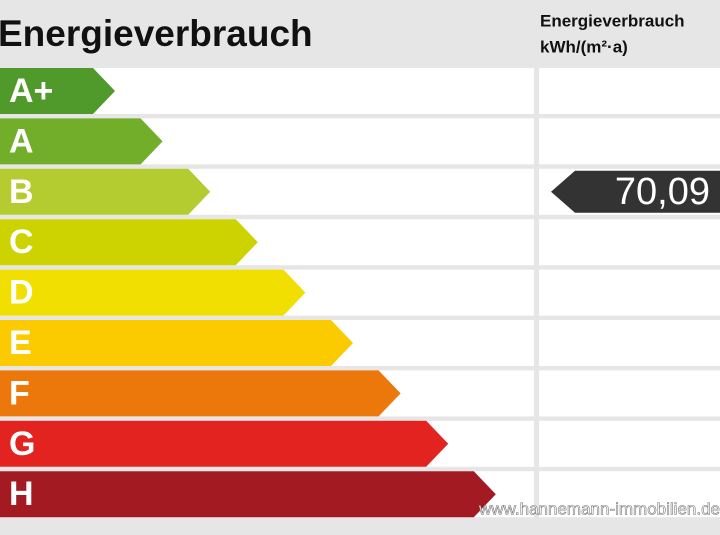 The image size is (720, 535). What do you see at coordinates (21, 192) in the screenshot?
I see `class-label: B` at bounding box center [21, 192].